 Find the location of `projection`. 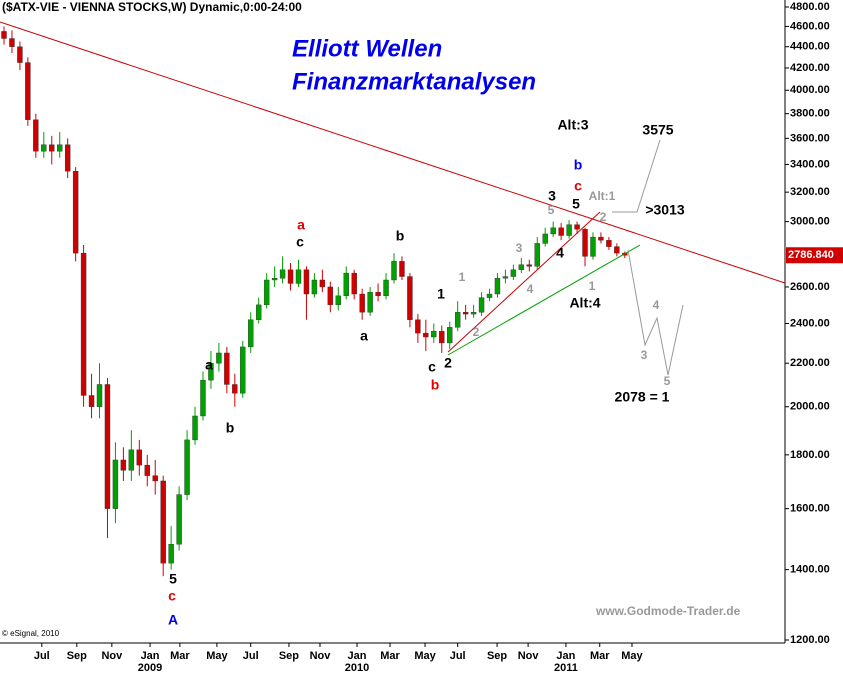

projection is located at coordinates (655, 312).